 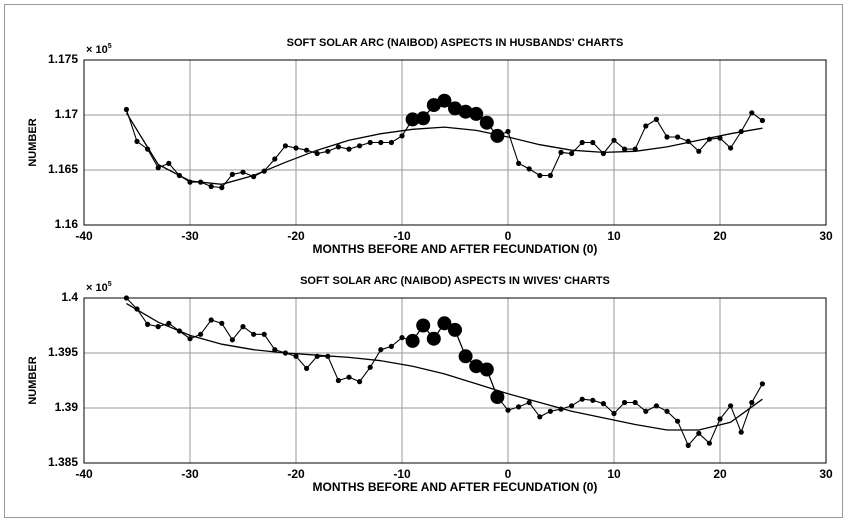 What do you see at coordinates (67, 224) in the screenshot?
I see `y-tick-label: 1.16` at bounding box center [67, 224].